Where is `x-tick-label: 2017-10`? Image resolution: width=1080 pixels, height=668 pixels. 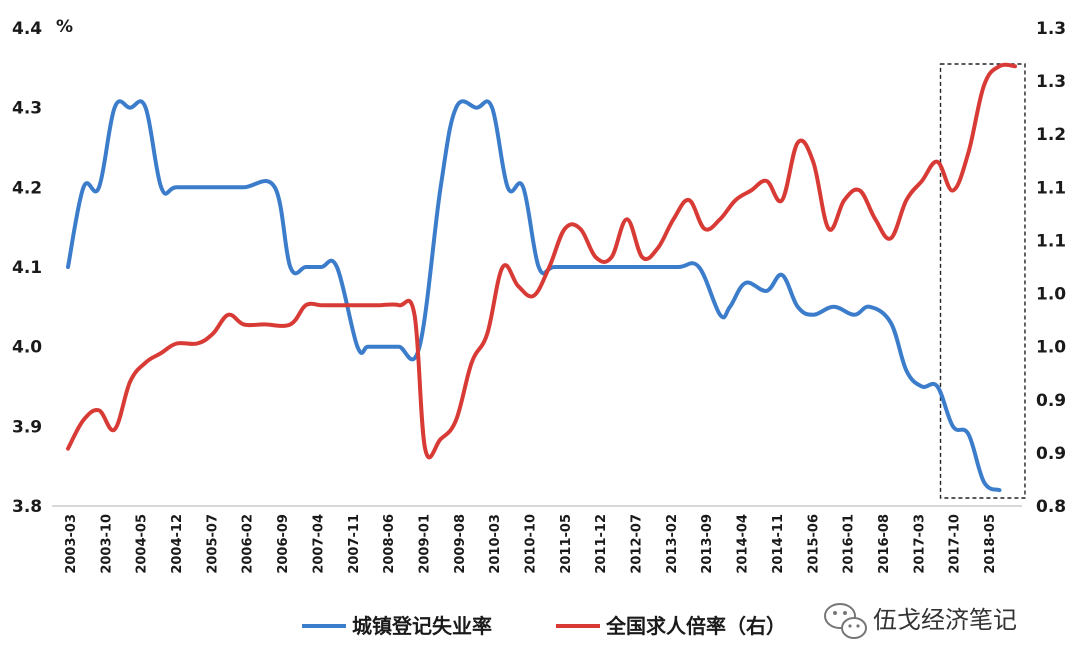
x-tick-label: 2017-10 is located at coordinates (955, 544).